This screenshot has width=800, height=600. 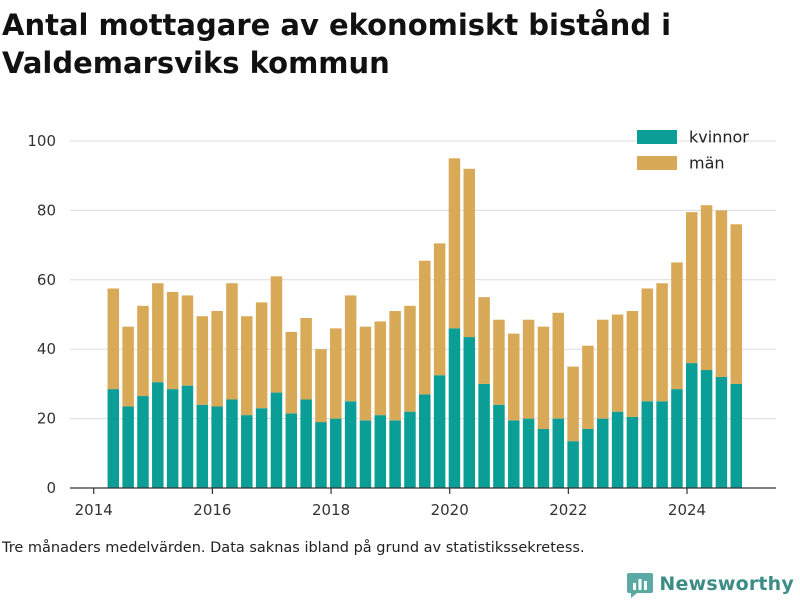 What do you see at coordinates (331, 510) in the screenshot?
I see `x-tick-label: 2018` at bounding box center [331, 510].